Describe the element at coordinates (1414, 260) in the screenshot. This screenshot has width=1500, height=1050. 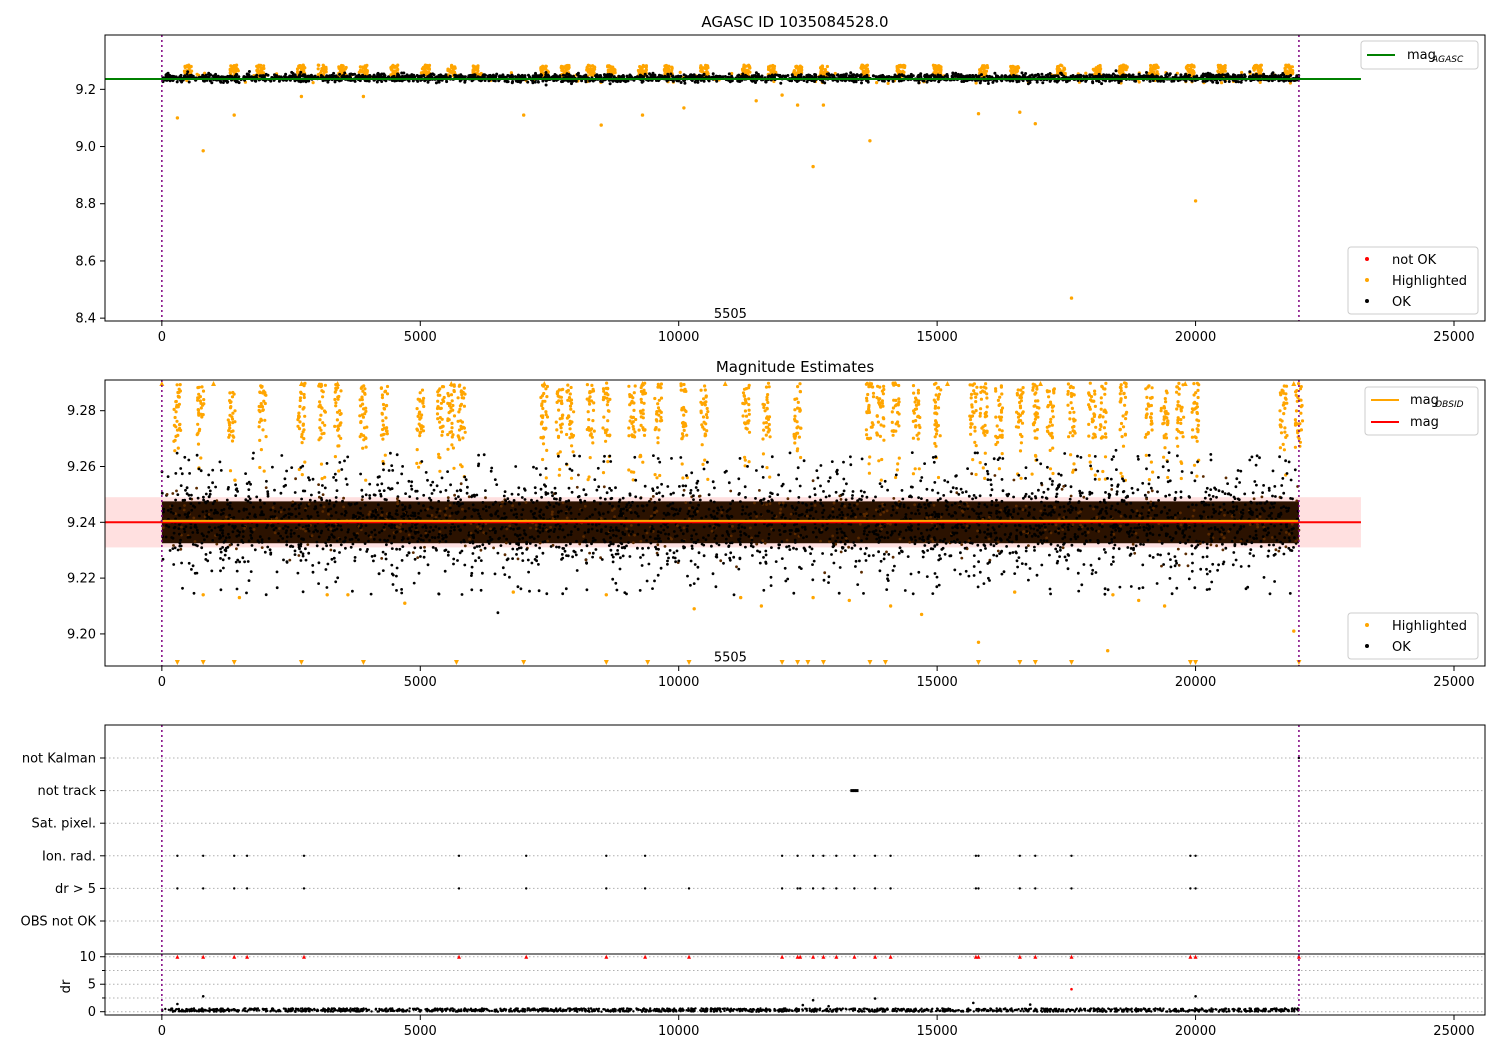
I see `legend-label: not OK` at that location.